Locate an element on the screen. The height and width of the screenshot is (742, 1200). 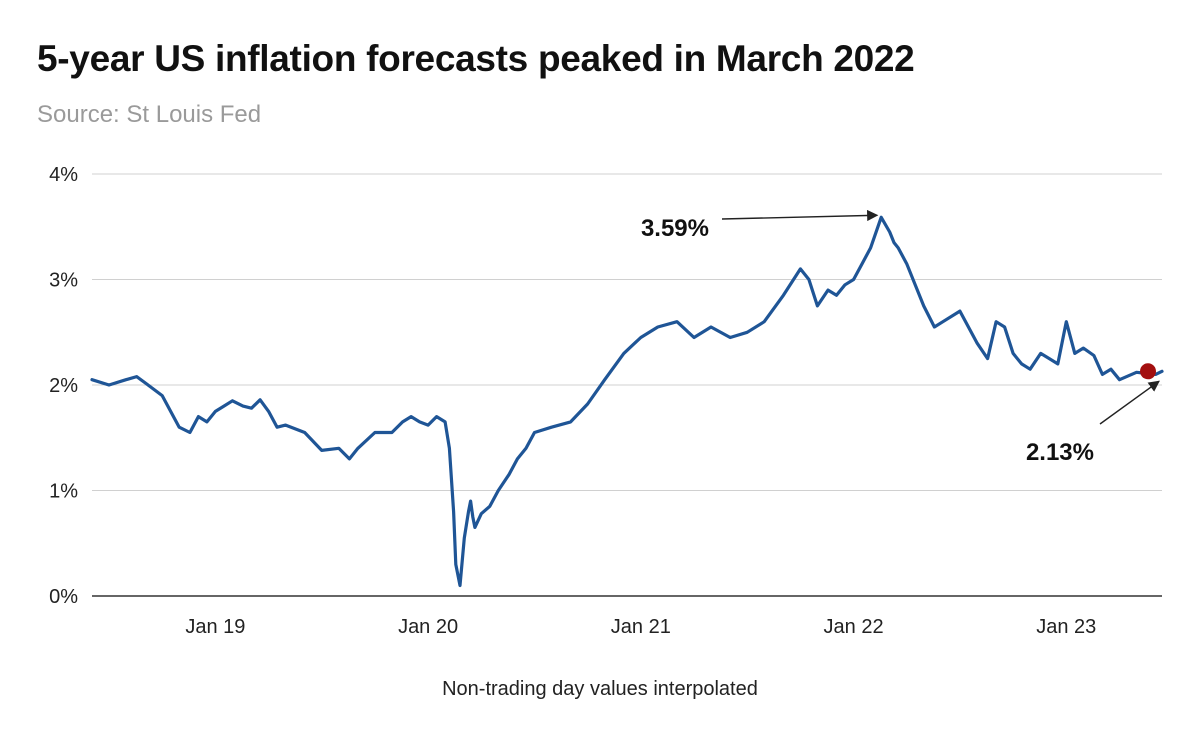
y-tick-label: 0% is located at coordinates (63, 597).